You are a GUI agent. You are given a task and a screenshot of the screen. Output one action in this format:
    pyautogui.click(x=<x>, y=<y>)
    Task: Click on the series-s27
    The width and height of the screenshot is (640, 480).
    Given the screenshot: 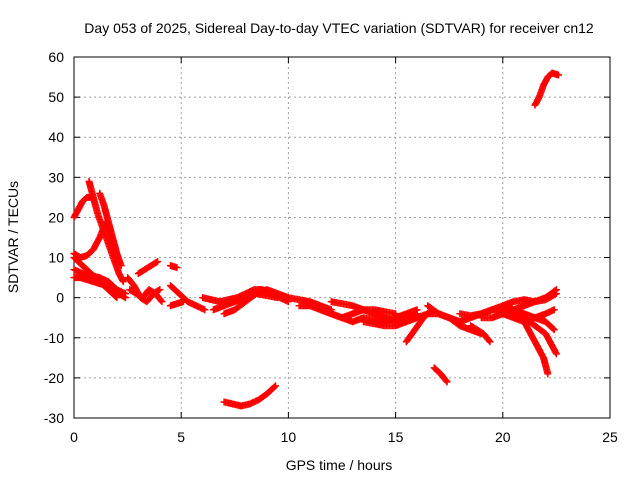 What is the action you would take?
    pyautogui.click(x=480, y=334)
    